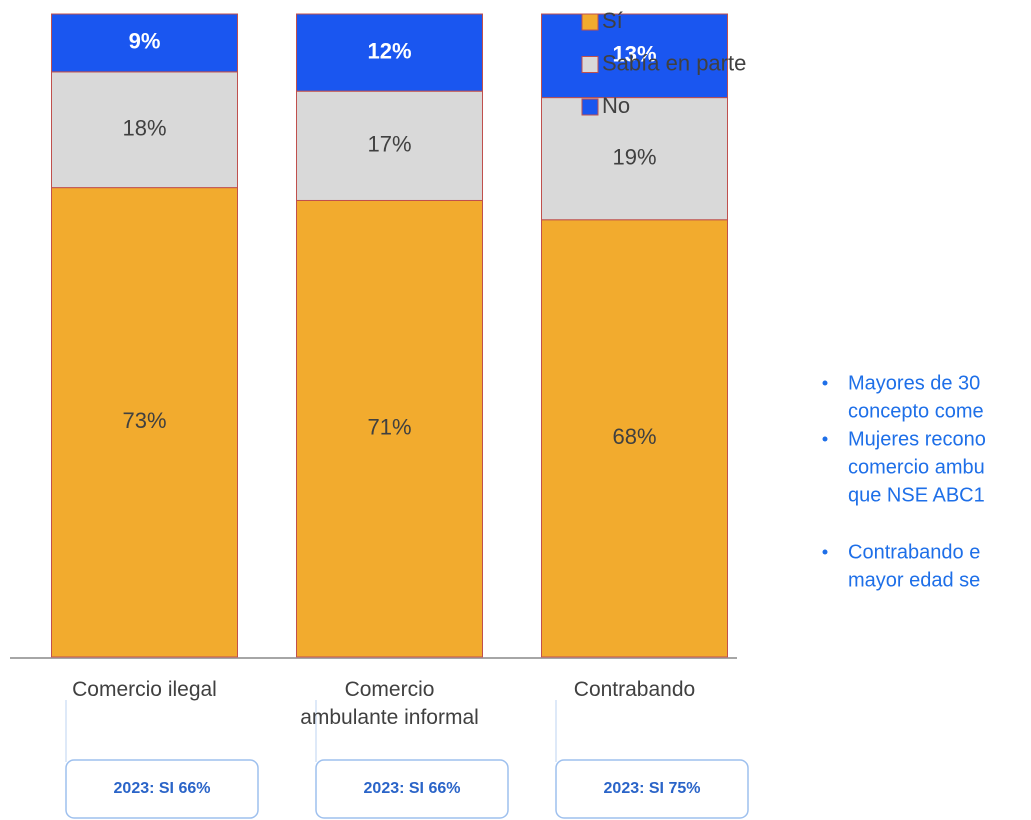  Describe the element at coordinates (144, 689) in the screenshot. I see `x-tick-label: Comercio ilegal` at that location.